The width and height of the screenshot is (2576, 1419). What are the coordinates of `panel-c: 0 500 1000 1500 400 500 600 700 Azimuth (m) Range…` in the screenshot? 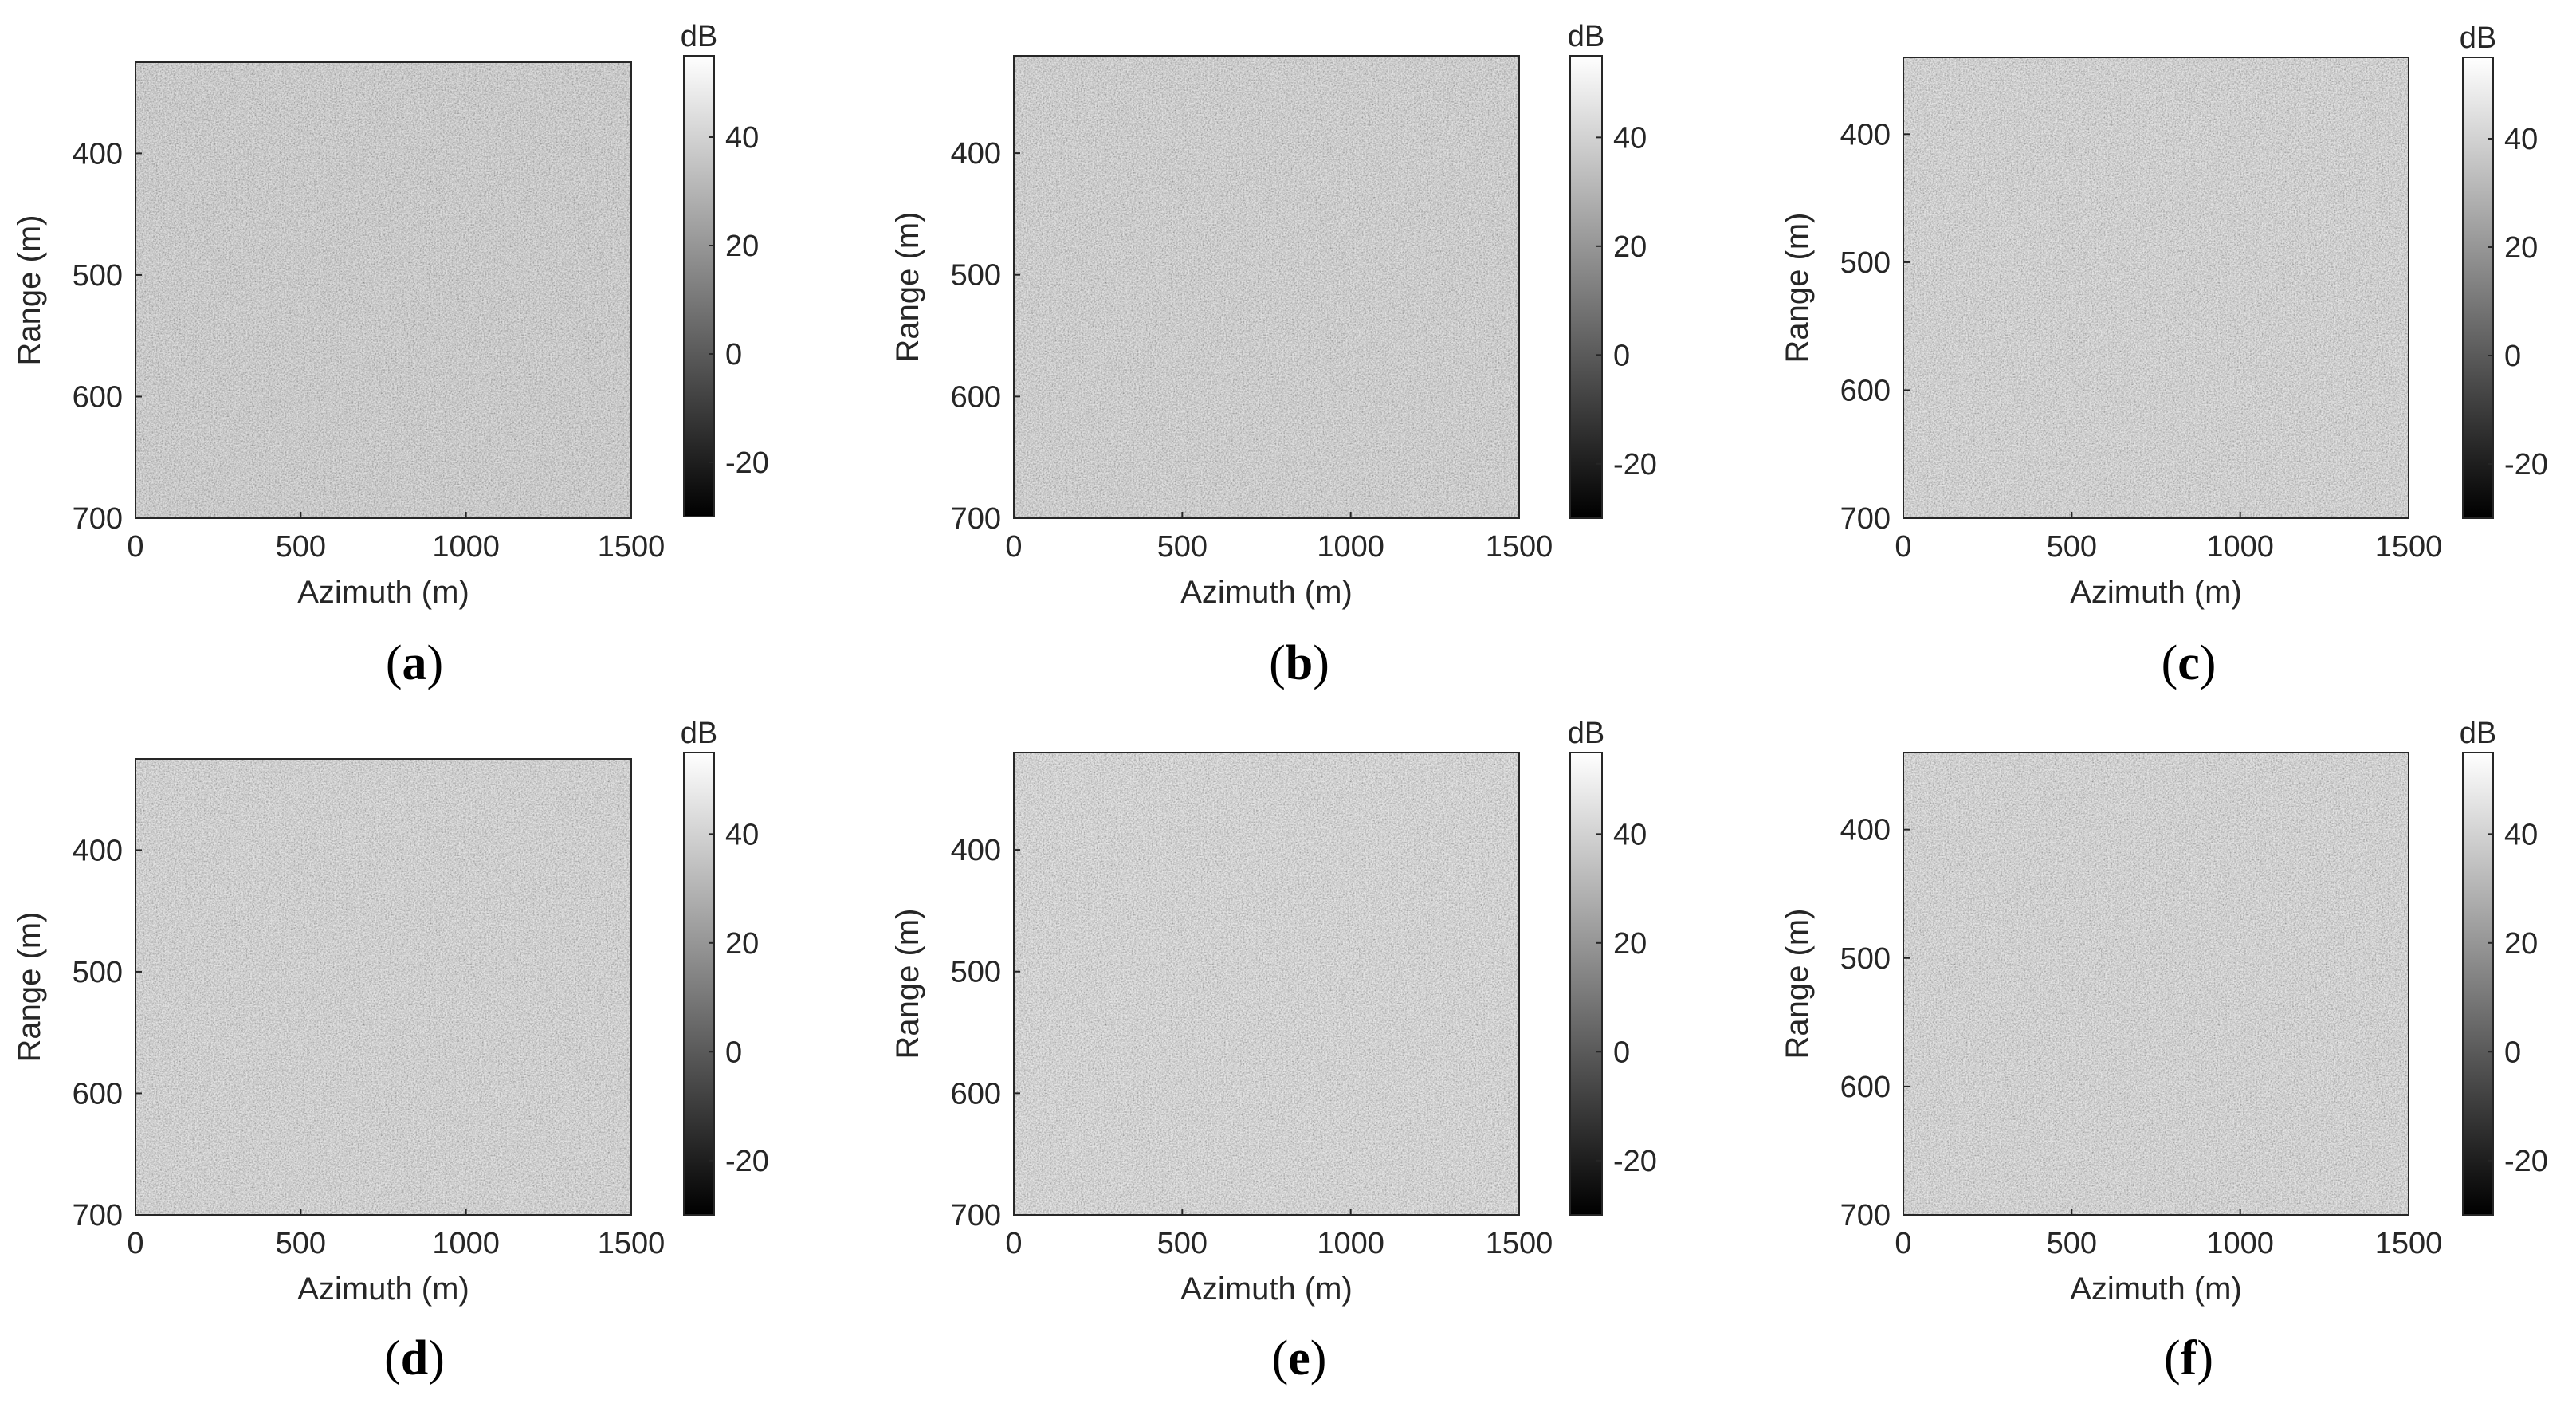 It's located at (2164, 356).